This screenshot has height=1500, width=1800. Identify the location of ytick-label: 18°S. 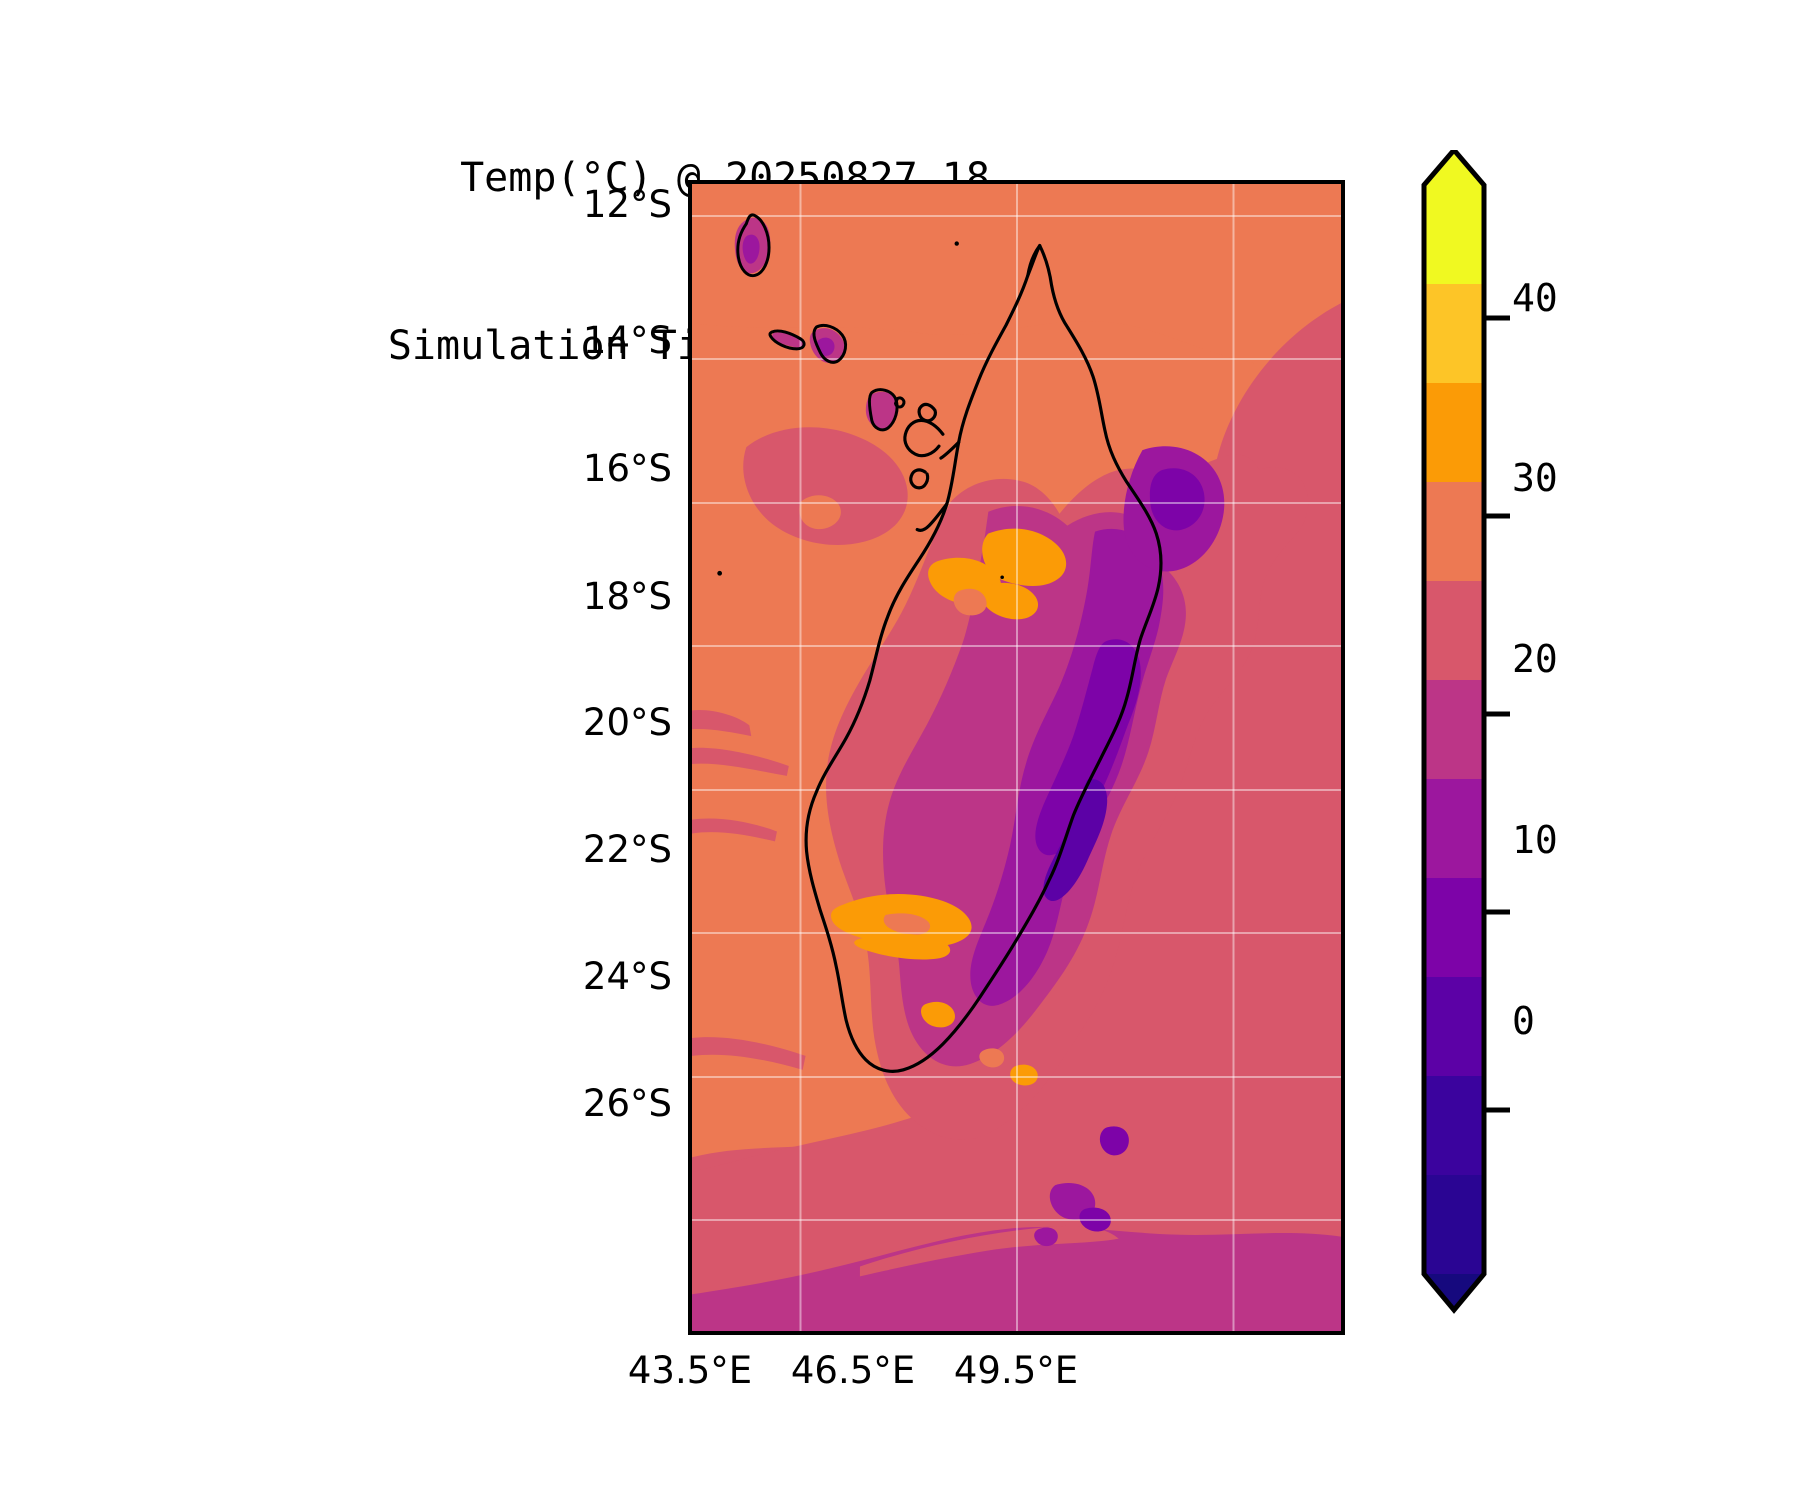
(627, 596).